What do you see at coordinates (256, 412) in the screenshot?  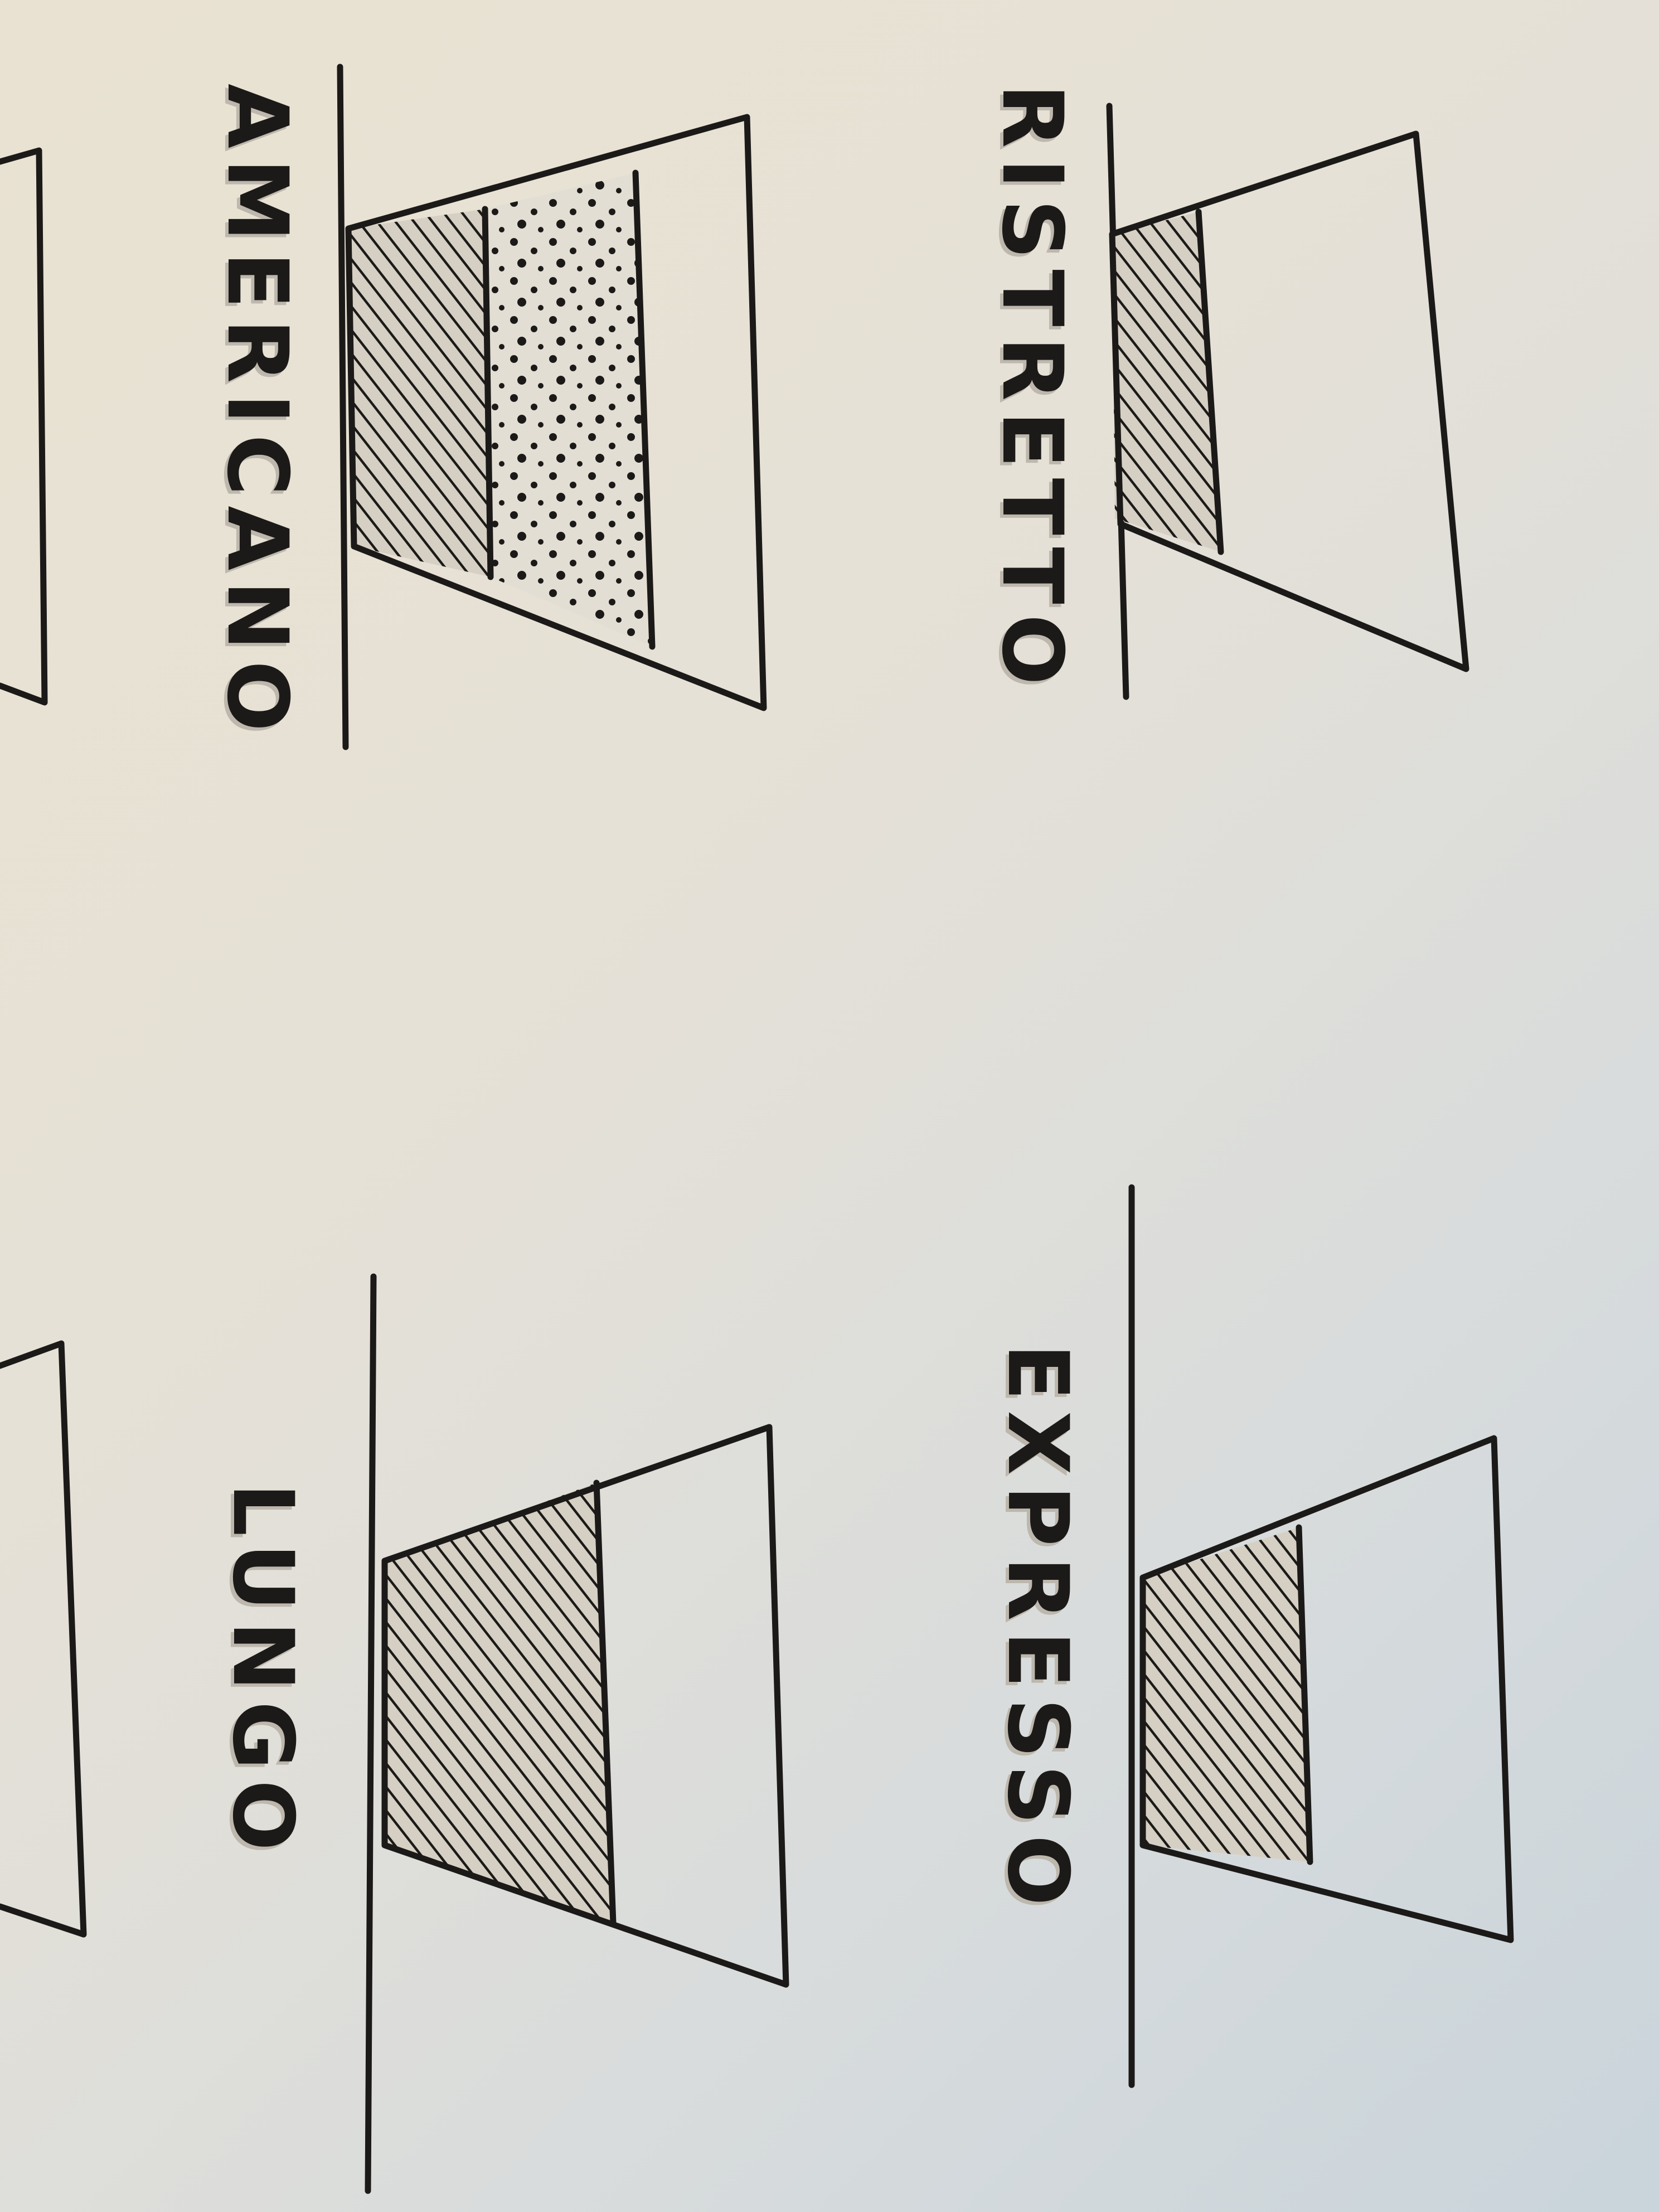 I see `label-americano: AMERICANO` at bounding box center [256, 412].